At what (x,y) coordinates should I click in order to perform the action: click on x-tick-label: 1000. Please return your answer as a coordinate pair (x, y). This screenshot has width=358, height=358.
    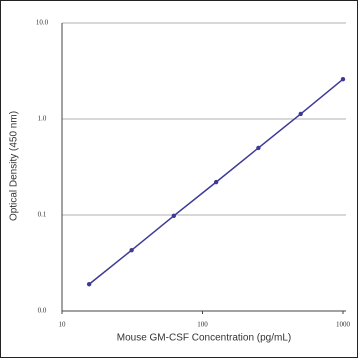
    Looking at the image, I should click on (343, 325).